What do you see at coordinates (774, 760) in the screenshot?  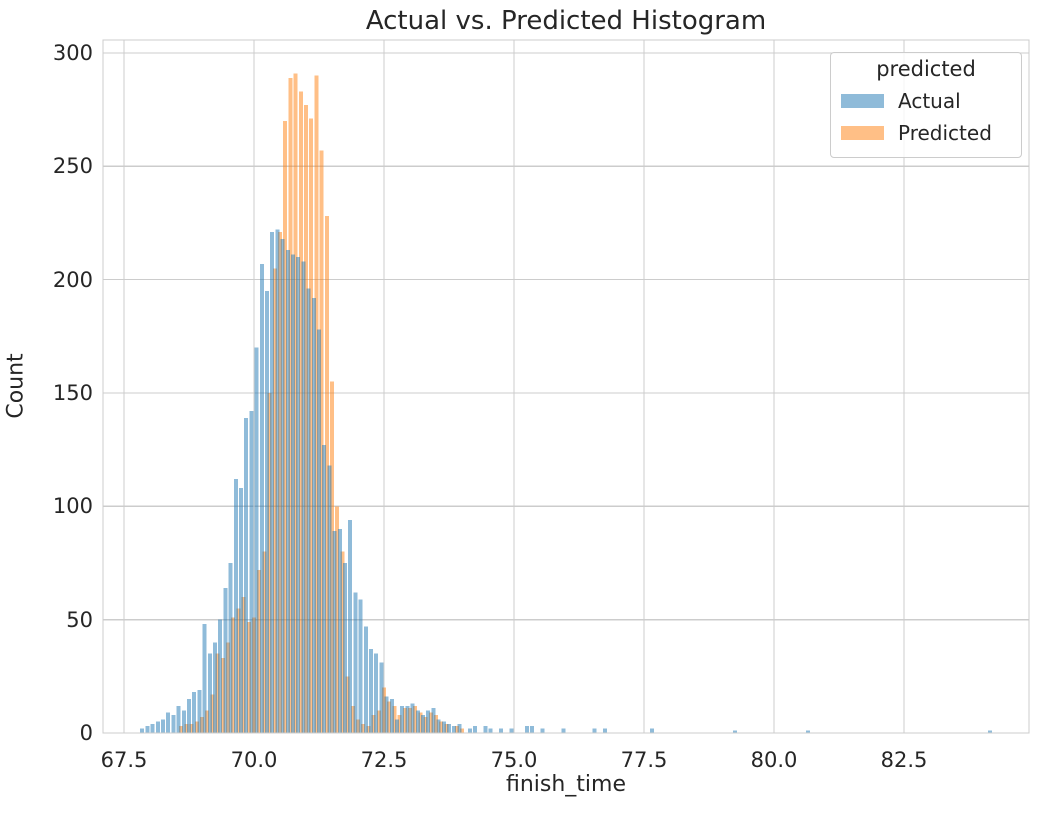 I see `x-tick-label: 80.0` at bounding box center [774, 760].